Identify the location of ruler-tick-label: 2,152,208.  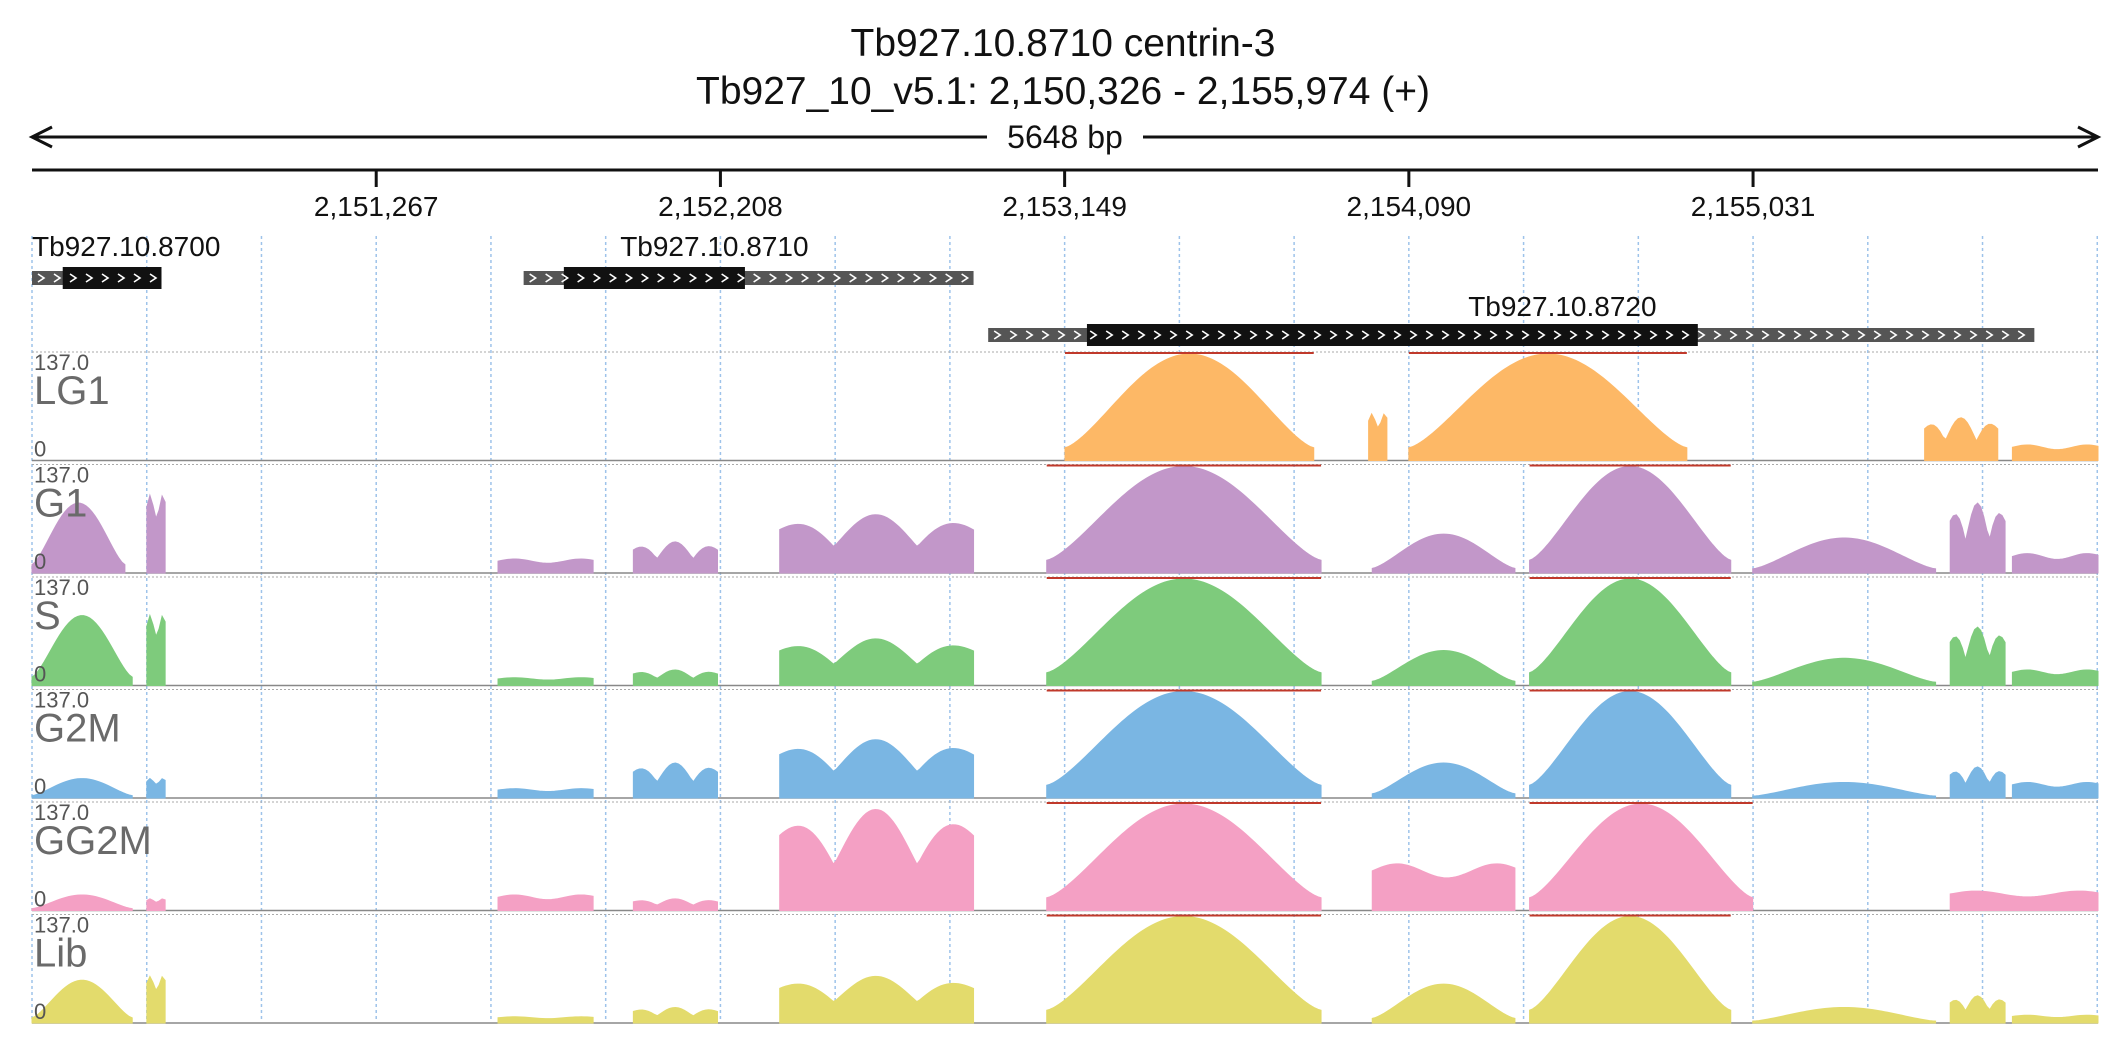
(720, 206).